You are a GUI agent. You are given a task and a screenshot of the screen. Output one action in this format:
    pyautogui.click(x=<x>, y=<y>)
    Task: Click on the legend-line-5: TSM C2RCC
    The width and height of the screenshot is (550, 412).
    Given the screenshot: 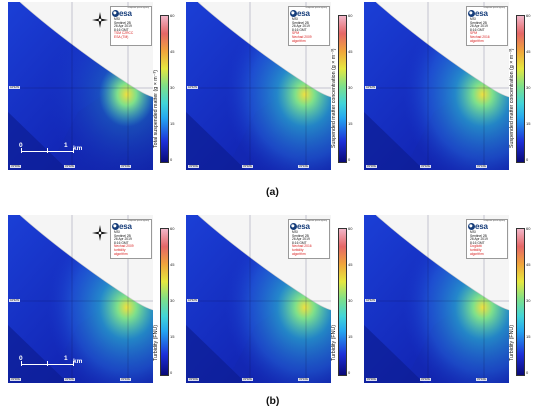 What is the action you would take?
    pyautogui.click(x=124, y=33)
    